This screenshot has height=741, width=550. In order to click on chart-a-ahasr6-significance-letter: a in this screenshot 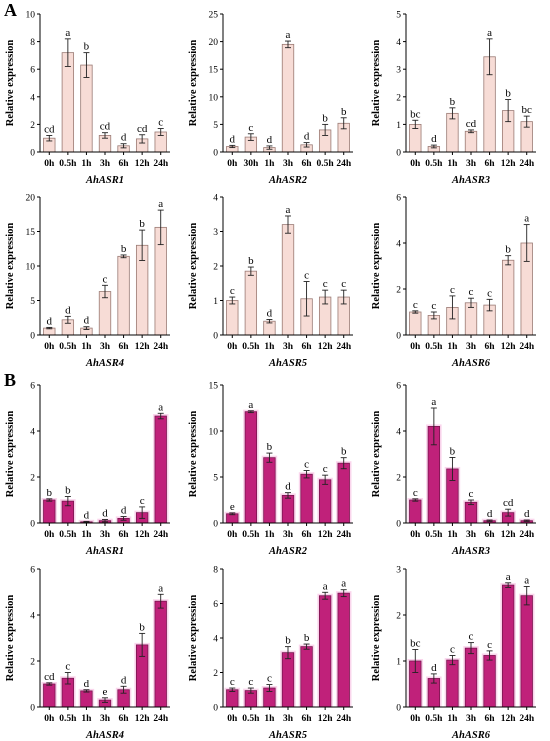, I will do `click(526, 219)`.